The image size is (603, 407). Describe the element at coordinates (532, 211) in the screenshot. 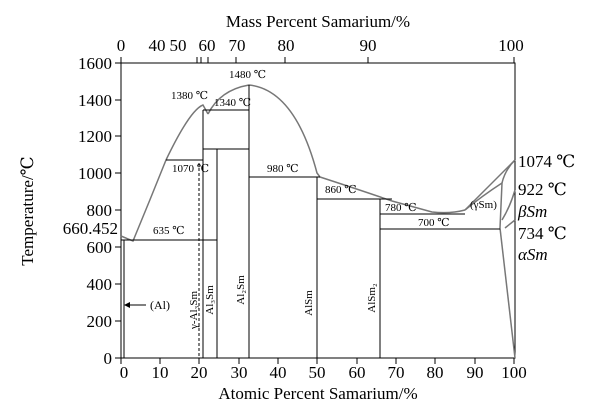

I see `beta-sm-label: βSm` at that location.